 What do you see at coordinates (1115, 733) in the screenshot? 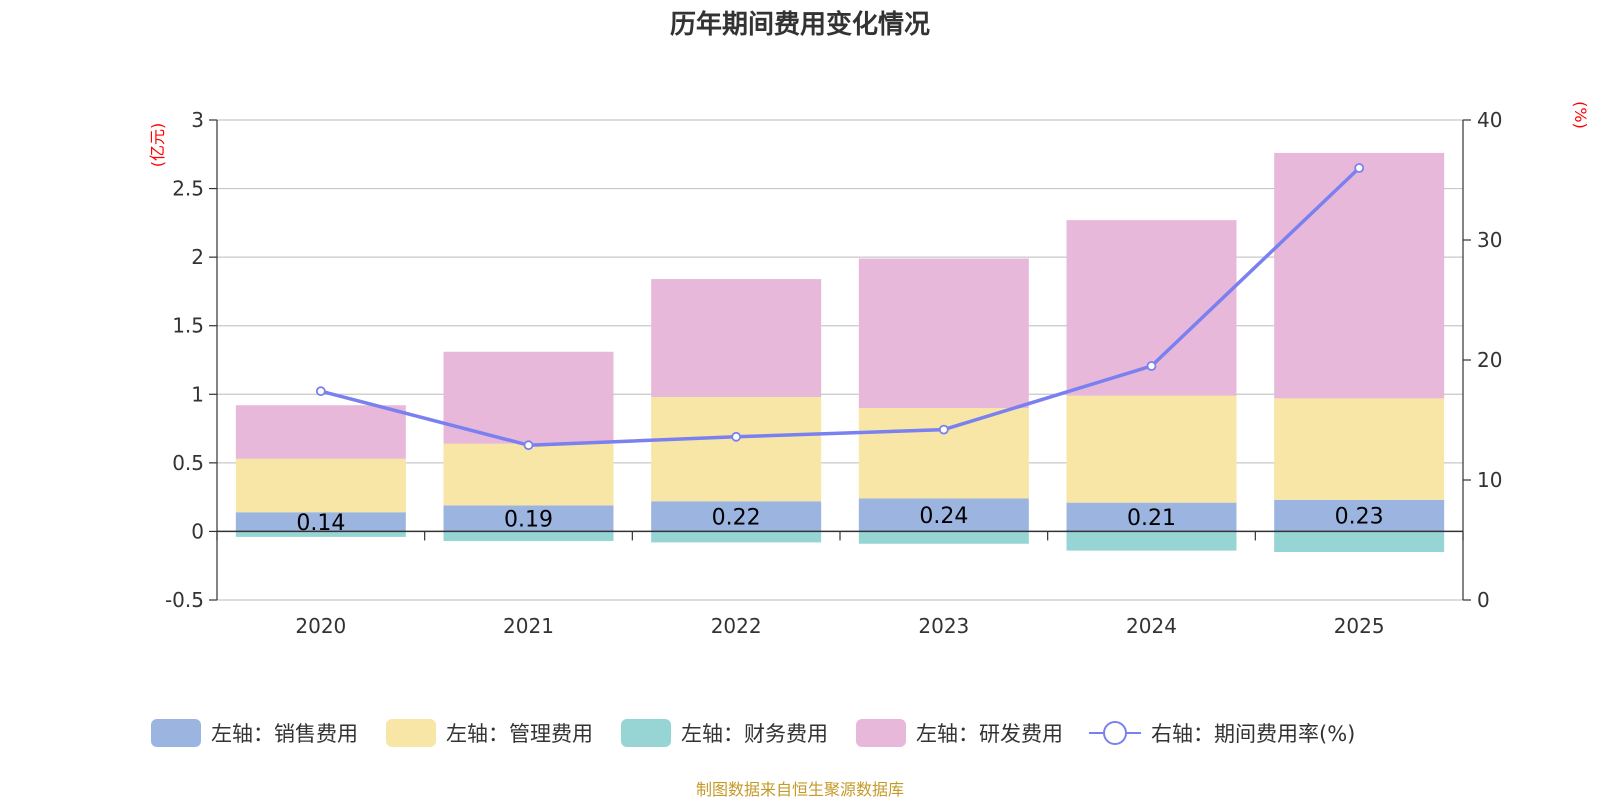
I see `legend-marker` at bounding box center [1115, 733].